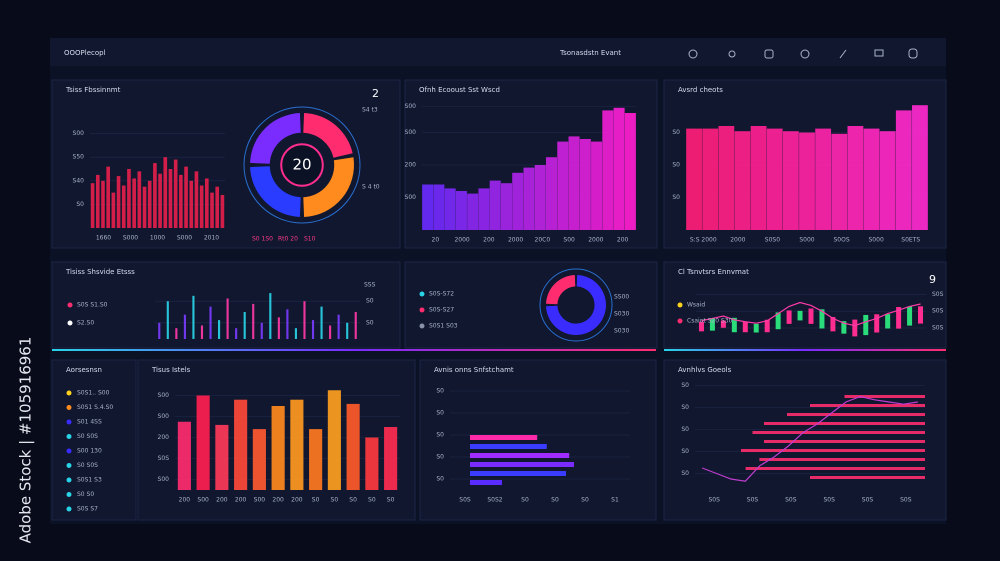 This screenshot has width=1000, height=561. What do you see at coordinates (26, 440) in the screenshot?
I see `watermark: Adobe Stock | #105916961` at bounding box center [26, 440].